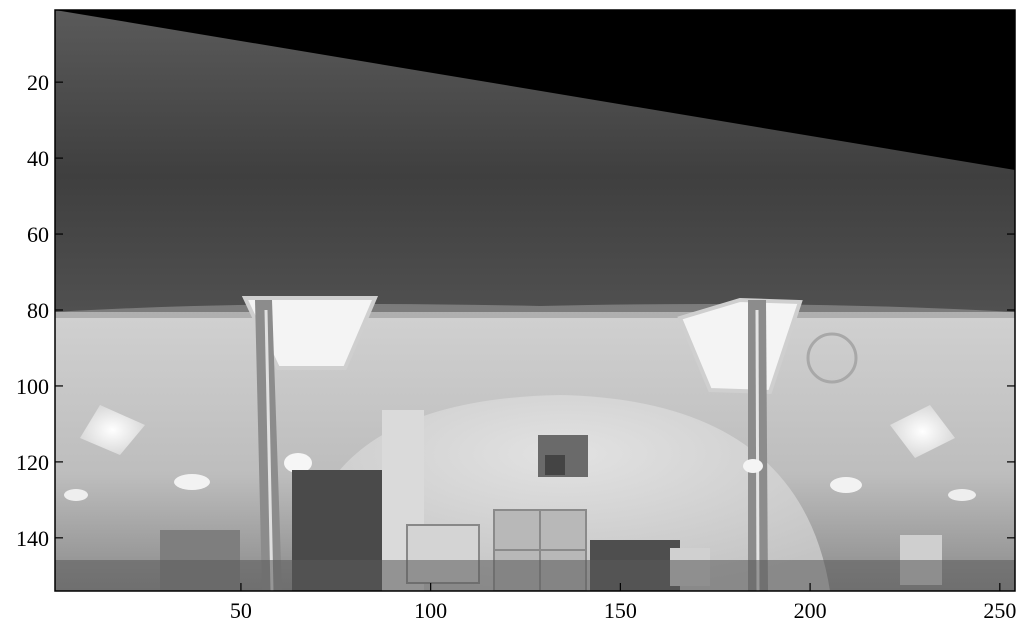  Describe the element at coordinates (810, 610) in the screenshot. I see `x-tick-label: 200` at that location.